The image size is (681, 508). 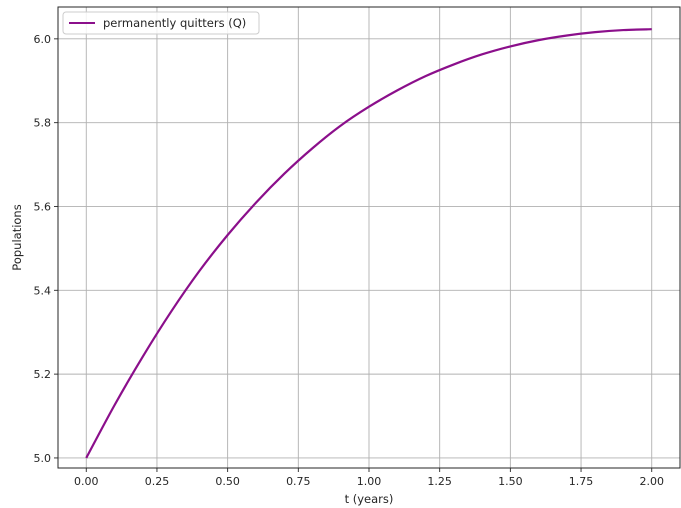 I want to click on x-tick-label: 0.00, so click(x=86, y=481).